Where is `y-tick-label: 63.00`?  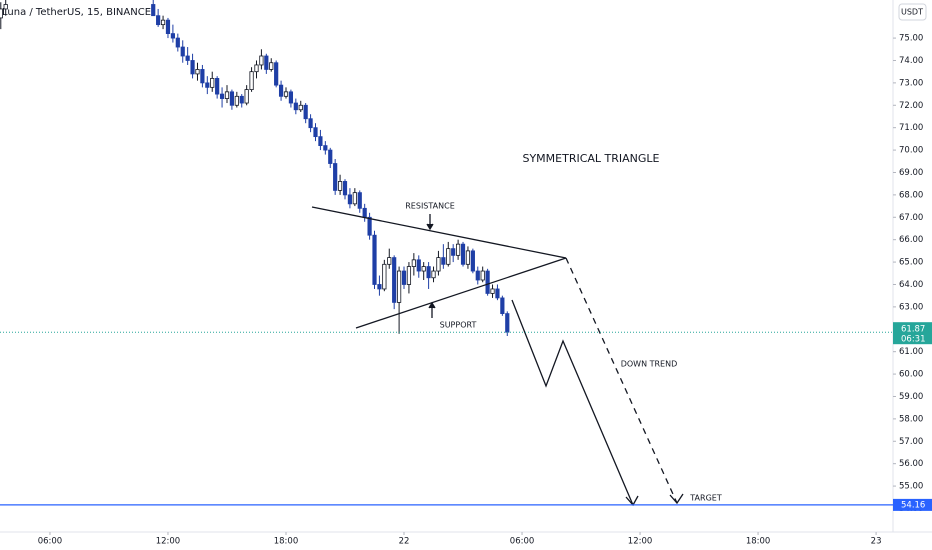
y-tick-label: 63.00 is located at coordinates (911, 307).